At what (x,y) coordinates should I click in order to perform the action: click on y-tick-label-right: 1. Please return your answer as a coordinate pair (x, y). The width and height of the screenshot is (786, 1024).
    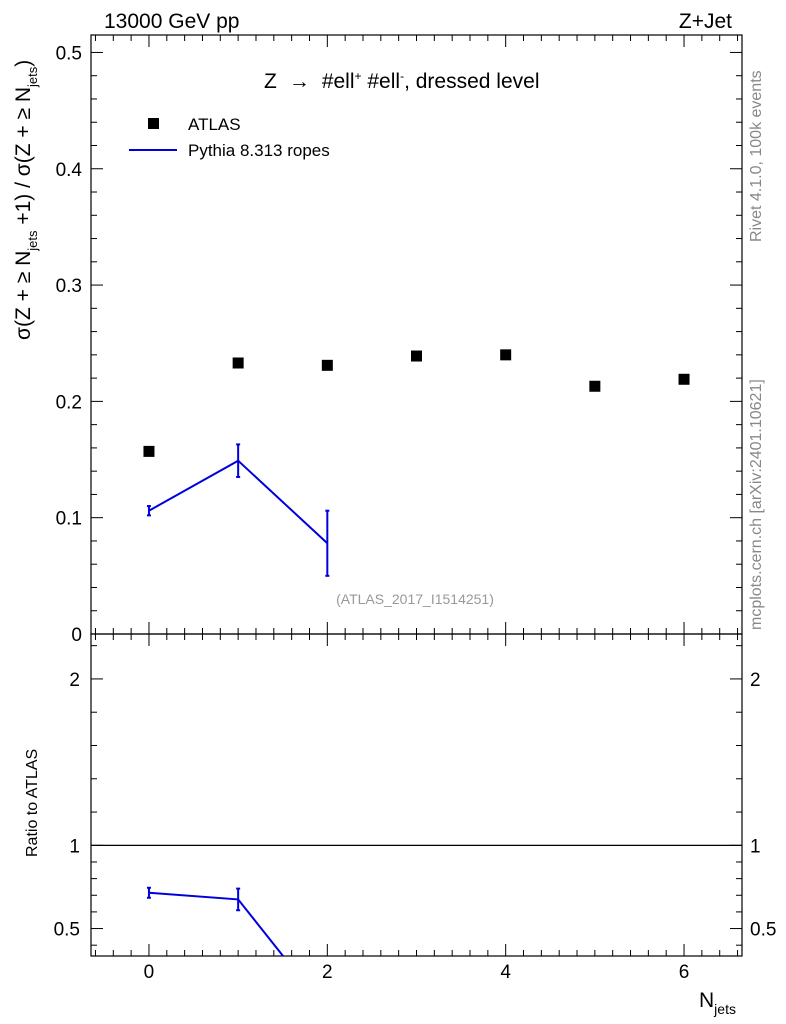
    Looking at the image, I should click on (755, 846).